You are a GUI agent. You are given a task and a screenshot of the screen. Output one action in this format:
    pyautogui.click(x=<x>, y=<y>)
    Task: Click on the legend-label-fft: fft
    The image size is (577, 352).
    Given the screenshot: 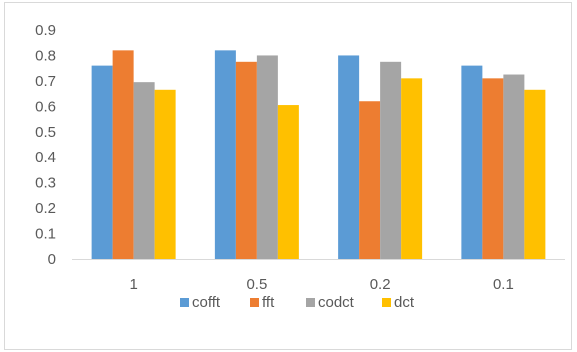 What is the action you would take?
    pyautogui.click(x=268, y=302)
    